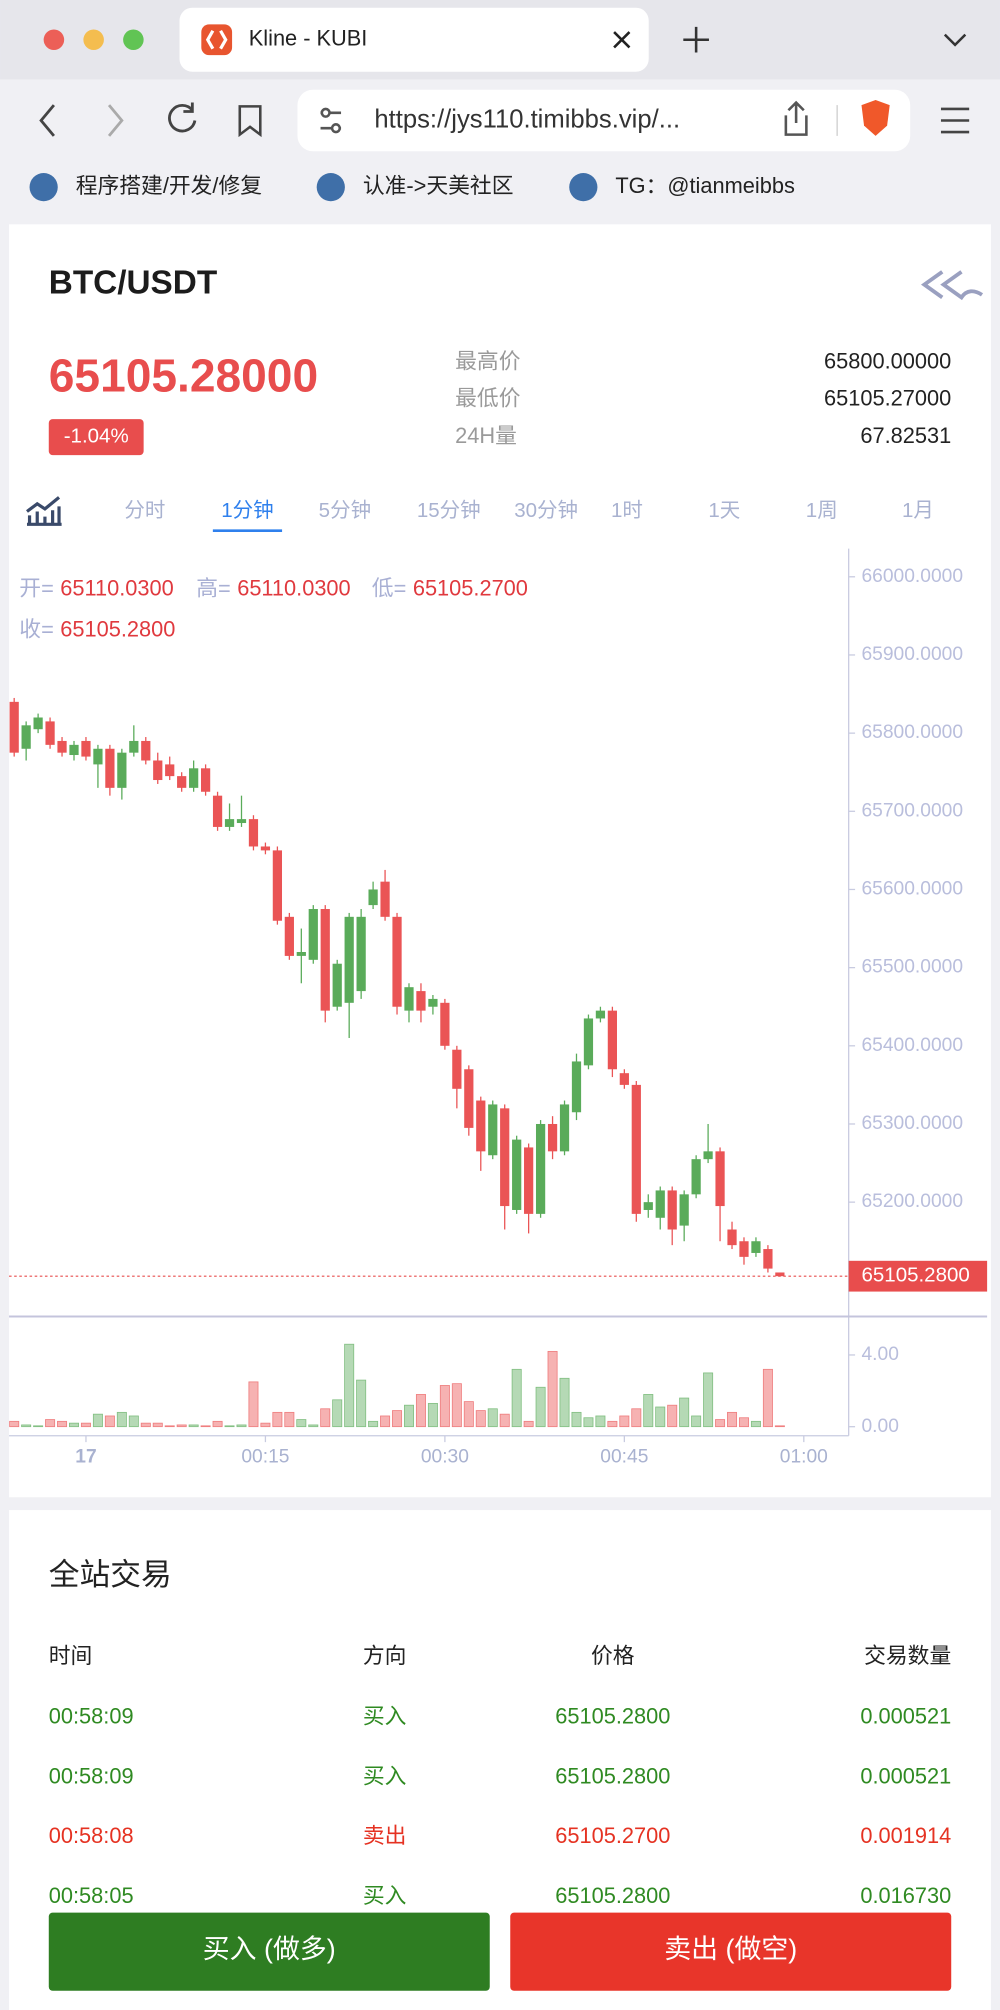 Image resolution: width=1000 pixels, height=2010 pixels. Describe the element at coordinates (325, 112) in the screenshot. I see `site-settings-knob` at that location.